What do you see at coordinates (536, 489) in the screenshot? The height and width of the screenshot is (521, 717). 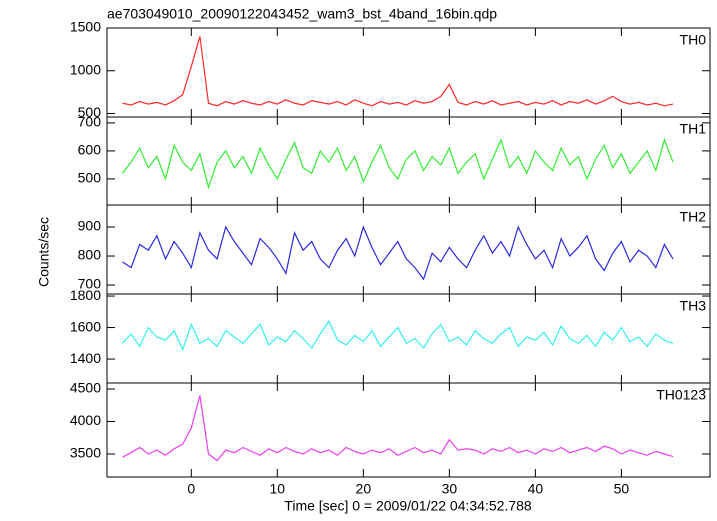 I see `x-tick-label: 40` at bounding box center [536, 489].